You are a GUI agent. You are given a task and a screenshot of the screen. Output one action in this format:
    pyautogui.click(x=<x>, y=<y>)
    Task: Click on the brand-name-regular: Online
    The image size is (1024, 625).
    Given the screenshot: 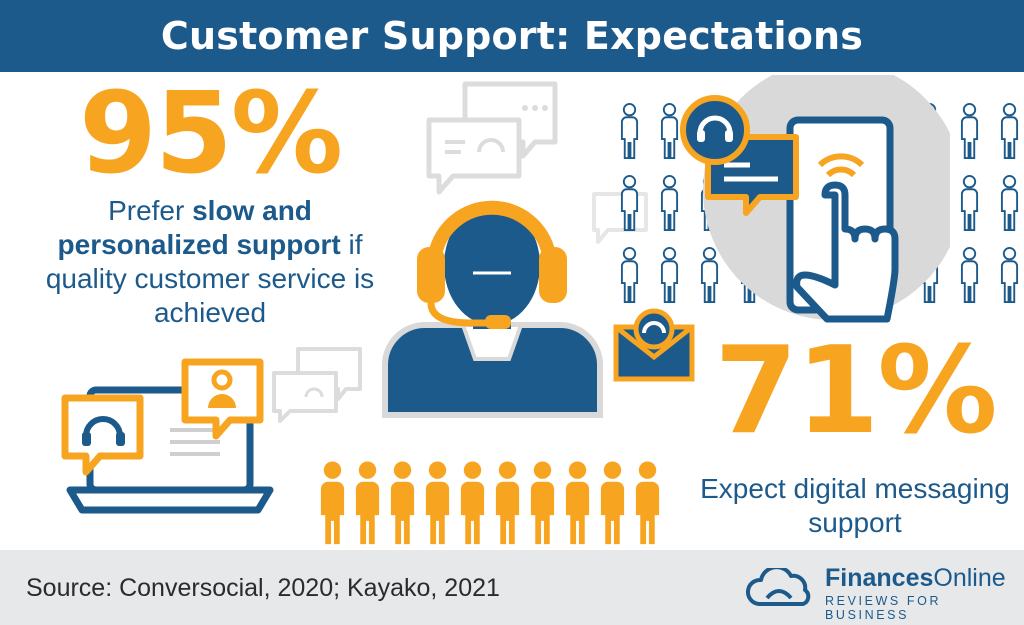 What is the action you would take?
    pyautogui.click(x=969, y=578)
    